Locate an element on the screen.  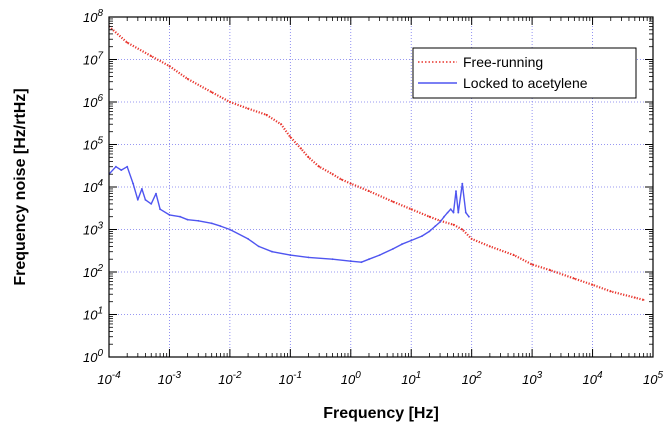
x-tick-label: 10⁵ is located at coordinates (653, 378).